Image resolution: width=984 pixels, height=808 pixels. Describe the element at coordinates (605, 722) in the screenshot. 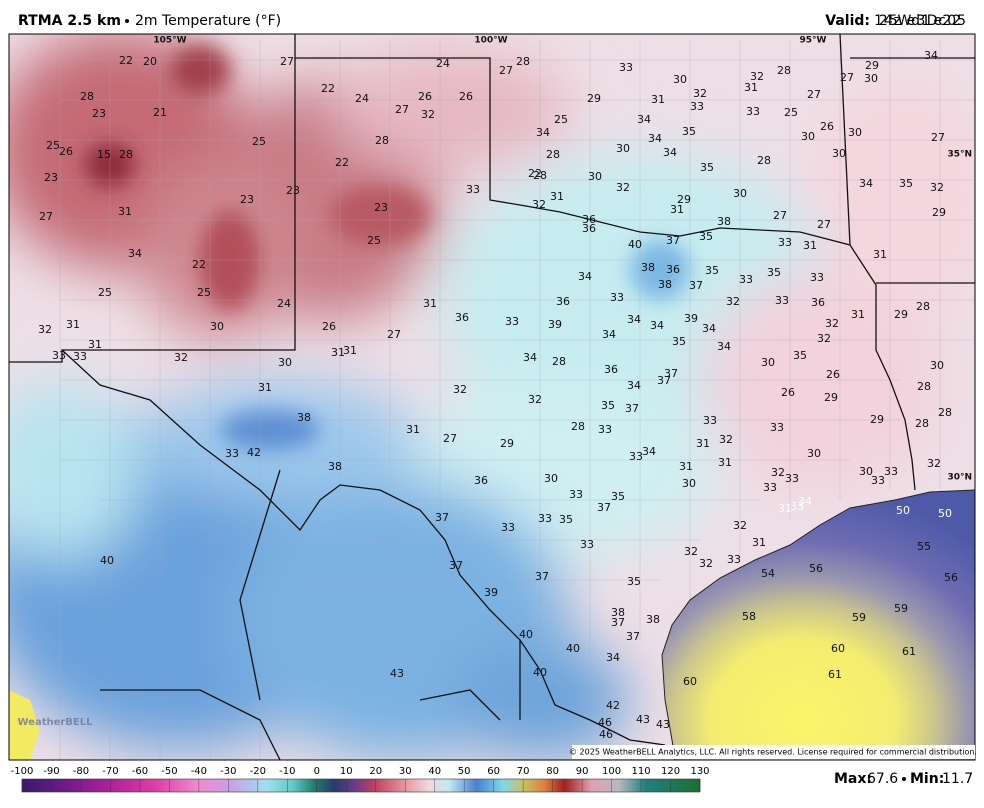

I see `station-temp: 46` at that location.